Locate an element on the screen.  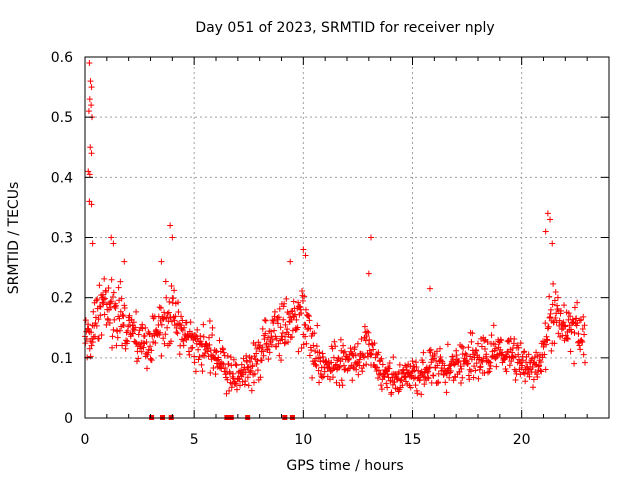
y-axis-label: SRMTID / TECUs is located at coordinates (14, 238).